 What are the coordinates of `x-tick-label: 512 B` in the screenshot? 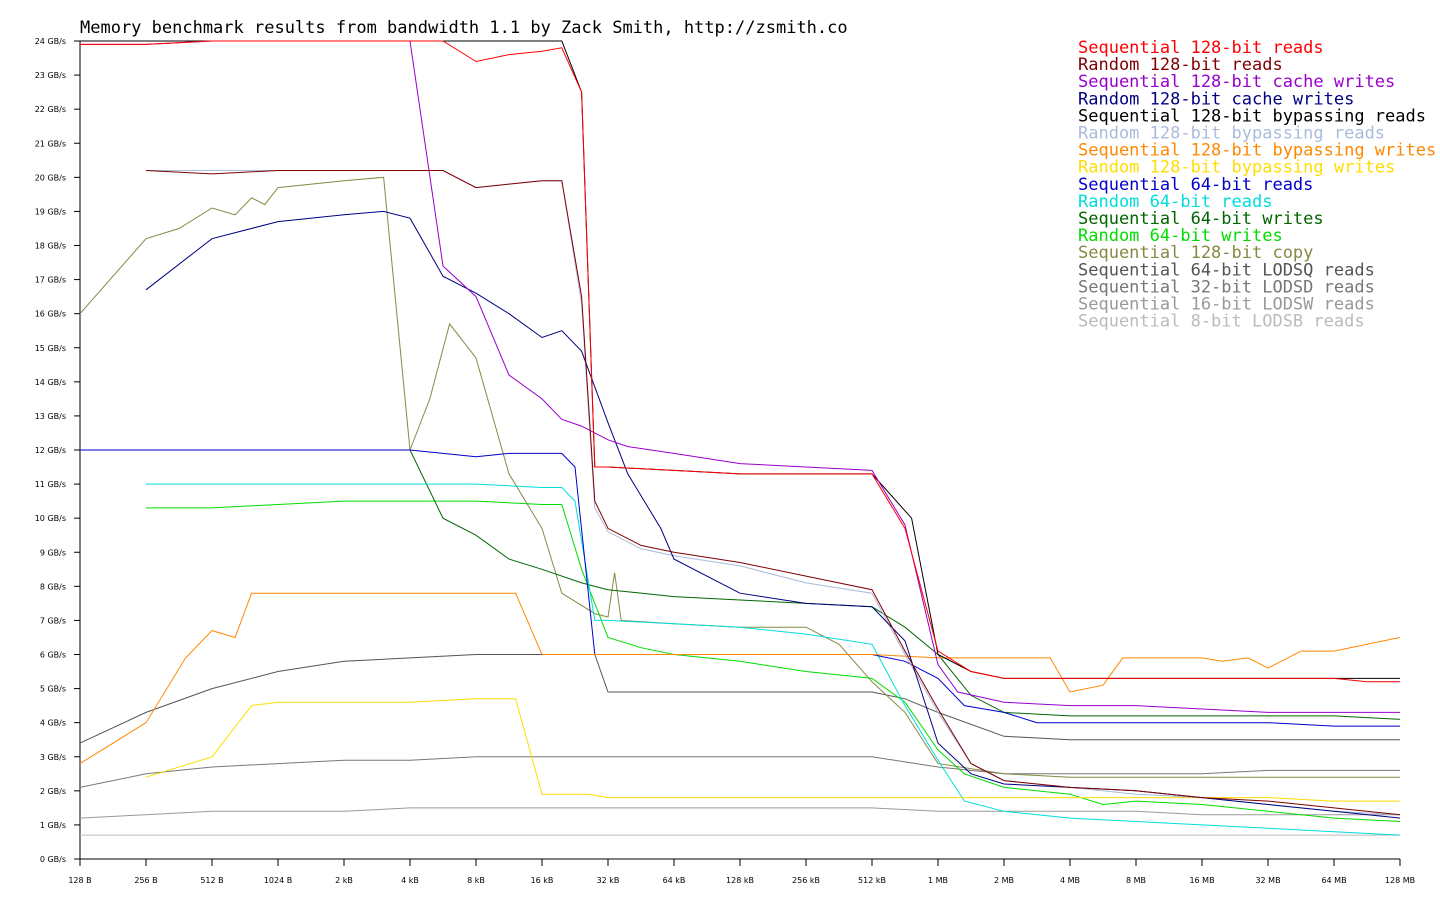 It's located at (211, 880).